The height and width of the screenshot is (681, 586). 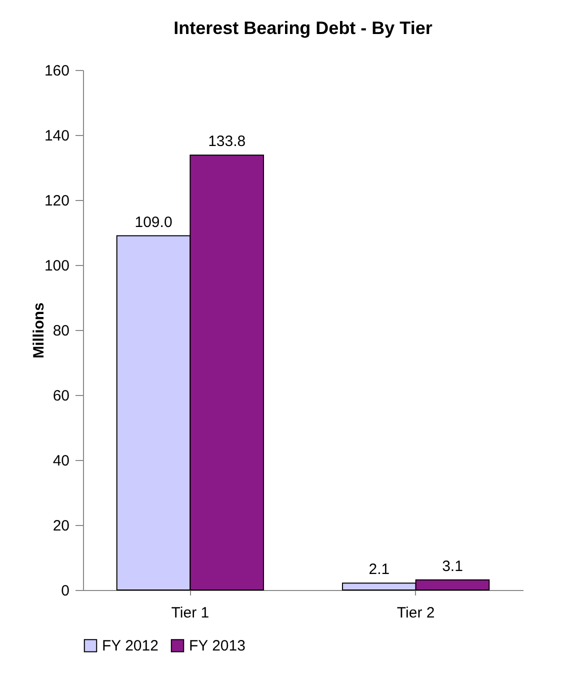 I want to click on legend-label: FY 2013, so click(x=217, y=646).